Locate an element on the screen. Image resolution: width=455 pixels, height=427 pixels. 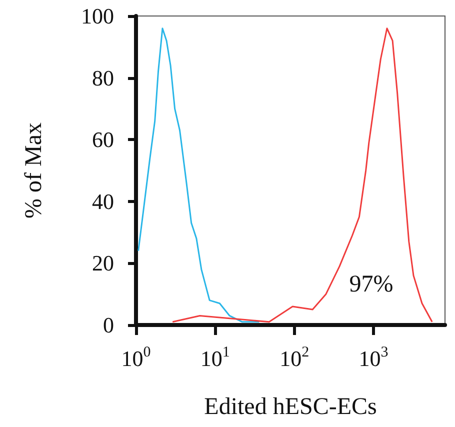
y-tick-label: 40 is located at coordinates (103, 201).